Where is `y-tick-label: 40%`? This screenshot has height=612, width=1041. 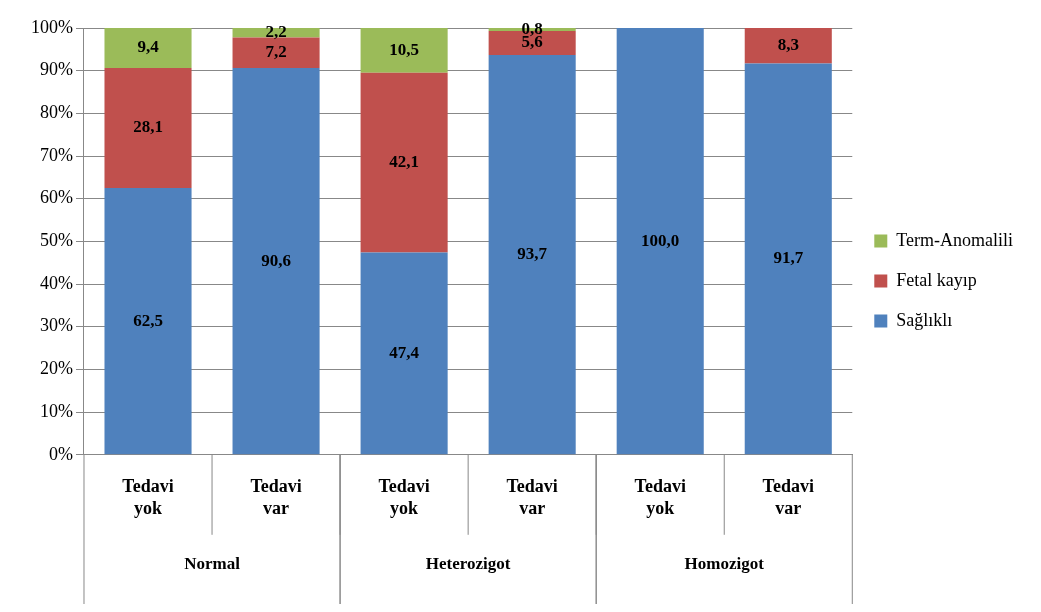
y-tick-label: 40% is located at coordinates (56, 282).